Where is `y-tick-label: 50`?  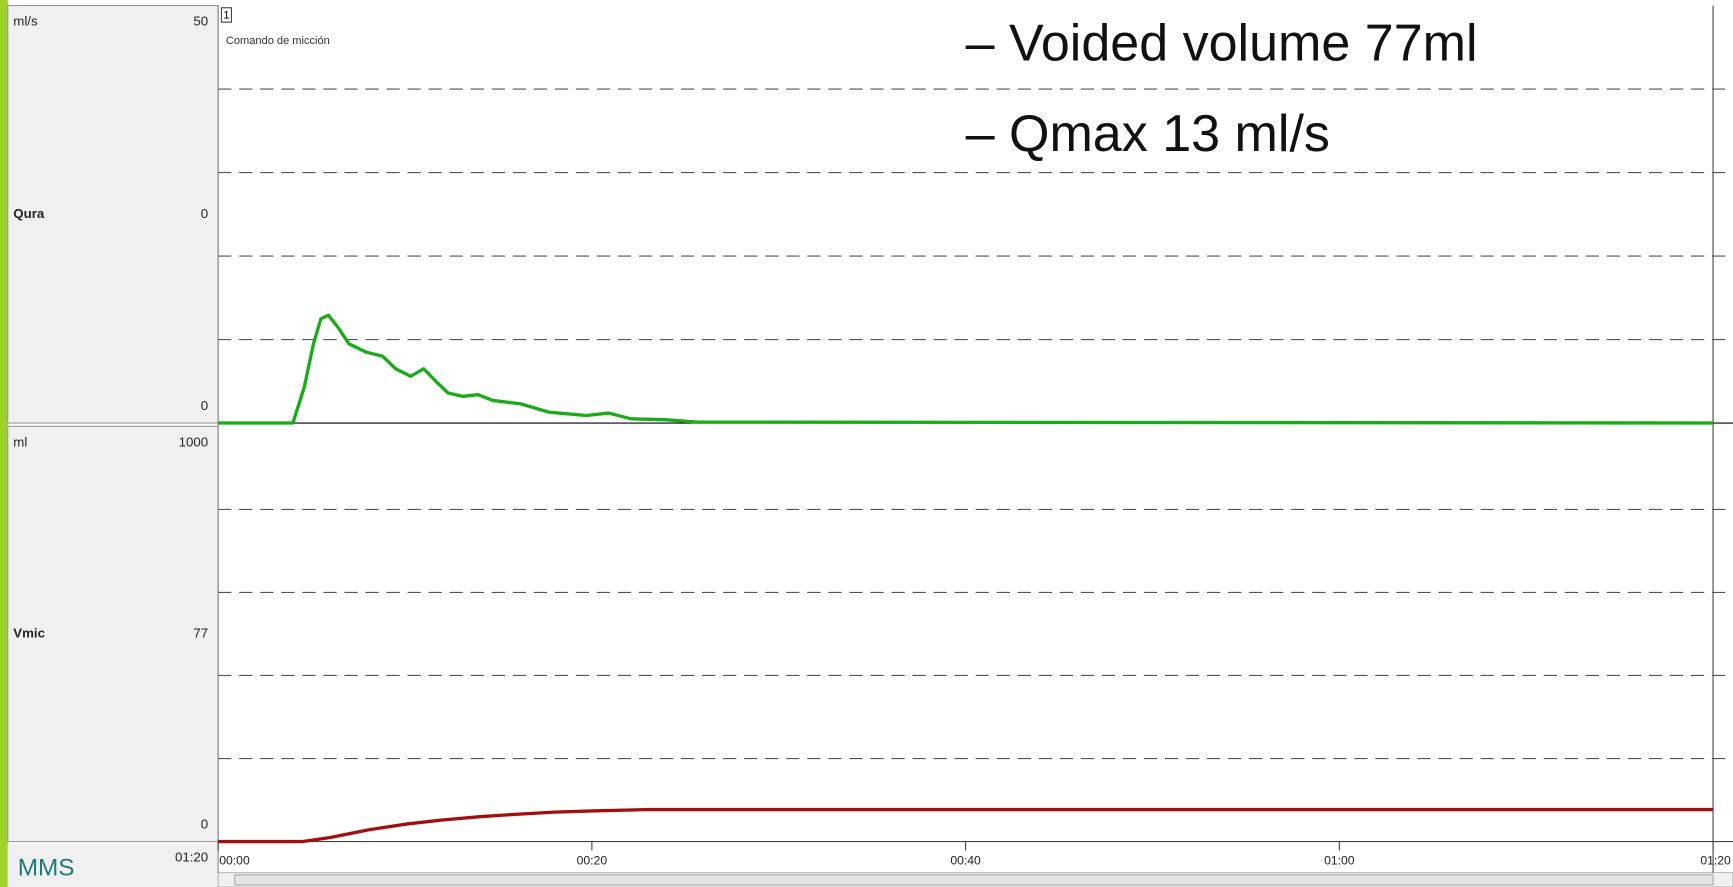
y-tick-label: 50 is located at coordinates (200, 21).